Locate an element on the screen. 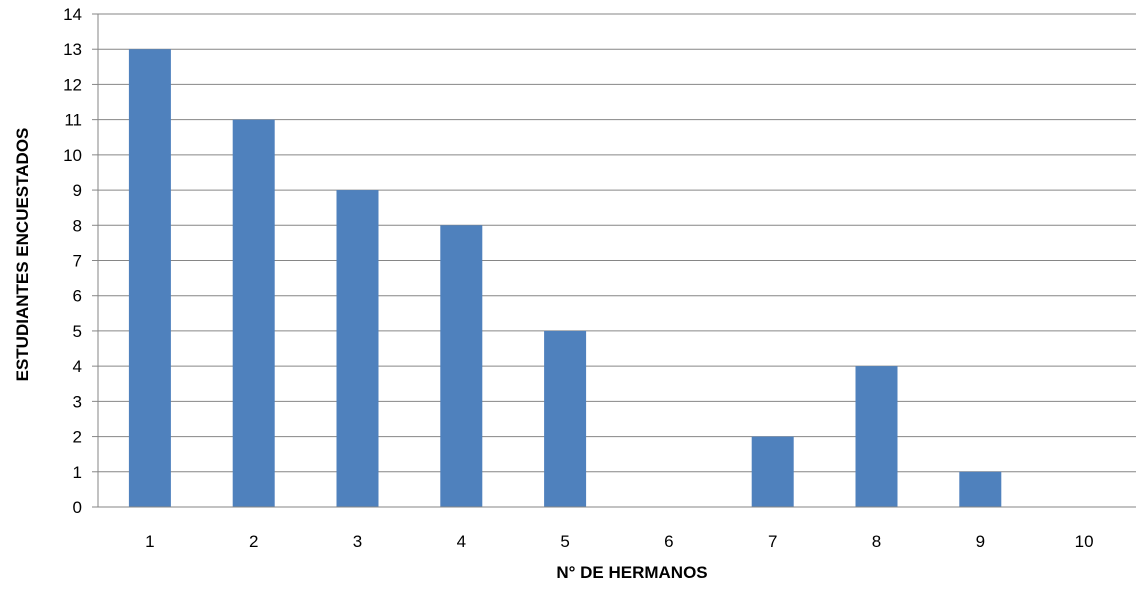  y-tick-label: 11 is located at coordinates (73, 120).